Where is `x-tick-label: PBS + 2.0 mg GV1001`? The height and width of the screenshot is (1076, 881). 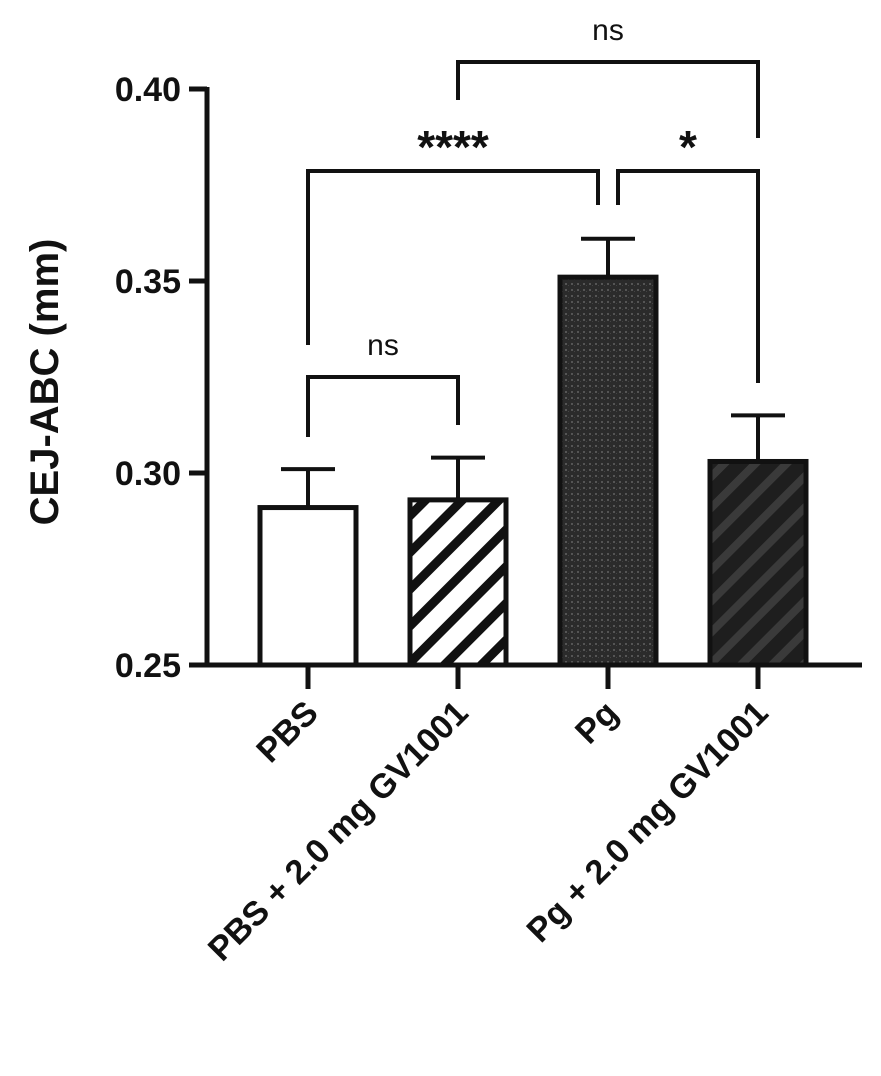
x-tick-label: PBS + 2.0 mg GV1001 is located at coordinates (338, 831).